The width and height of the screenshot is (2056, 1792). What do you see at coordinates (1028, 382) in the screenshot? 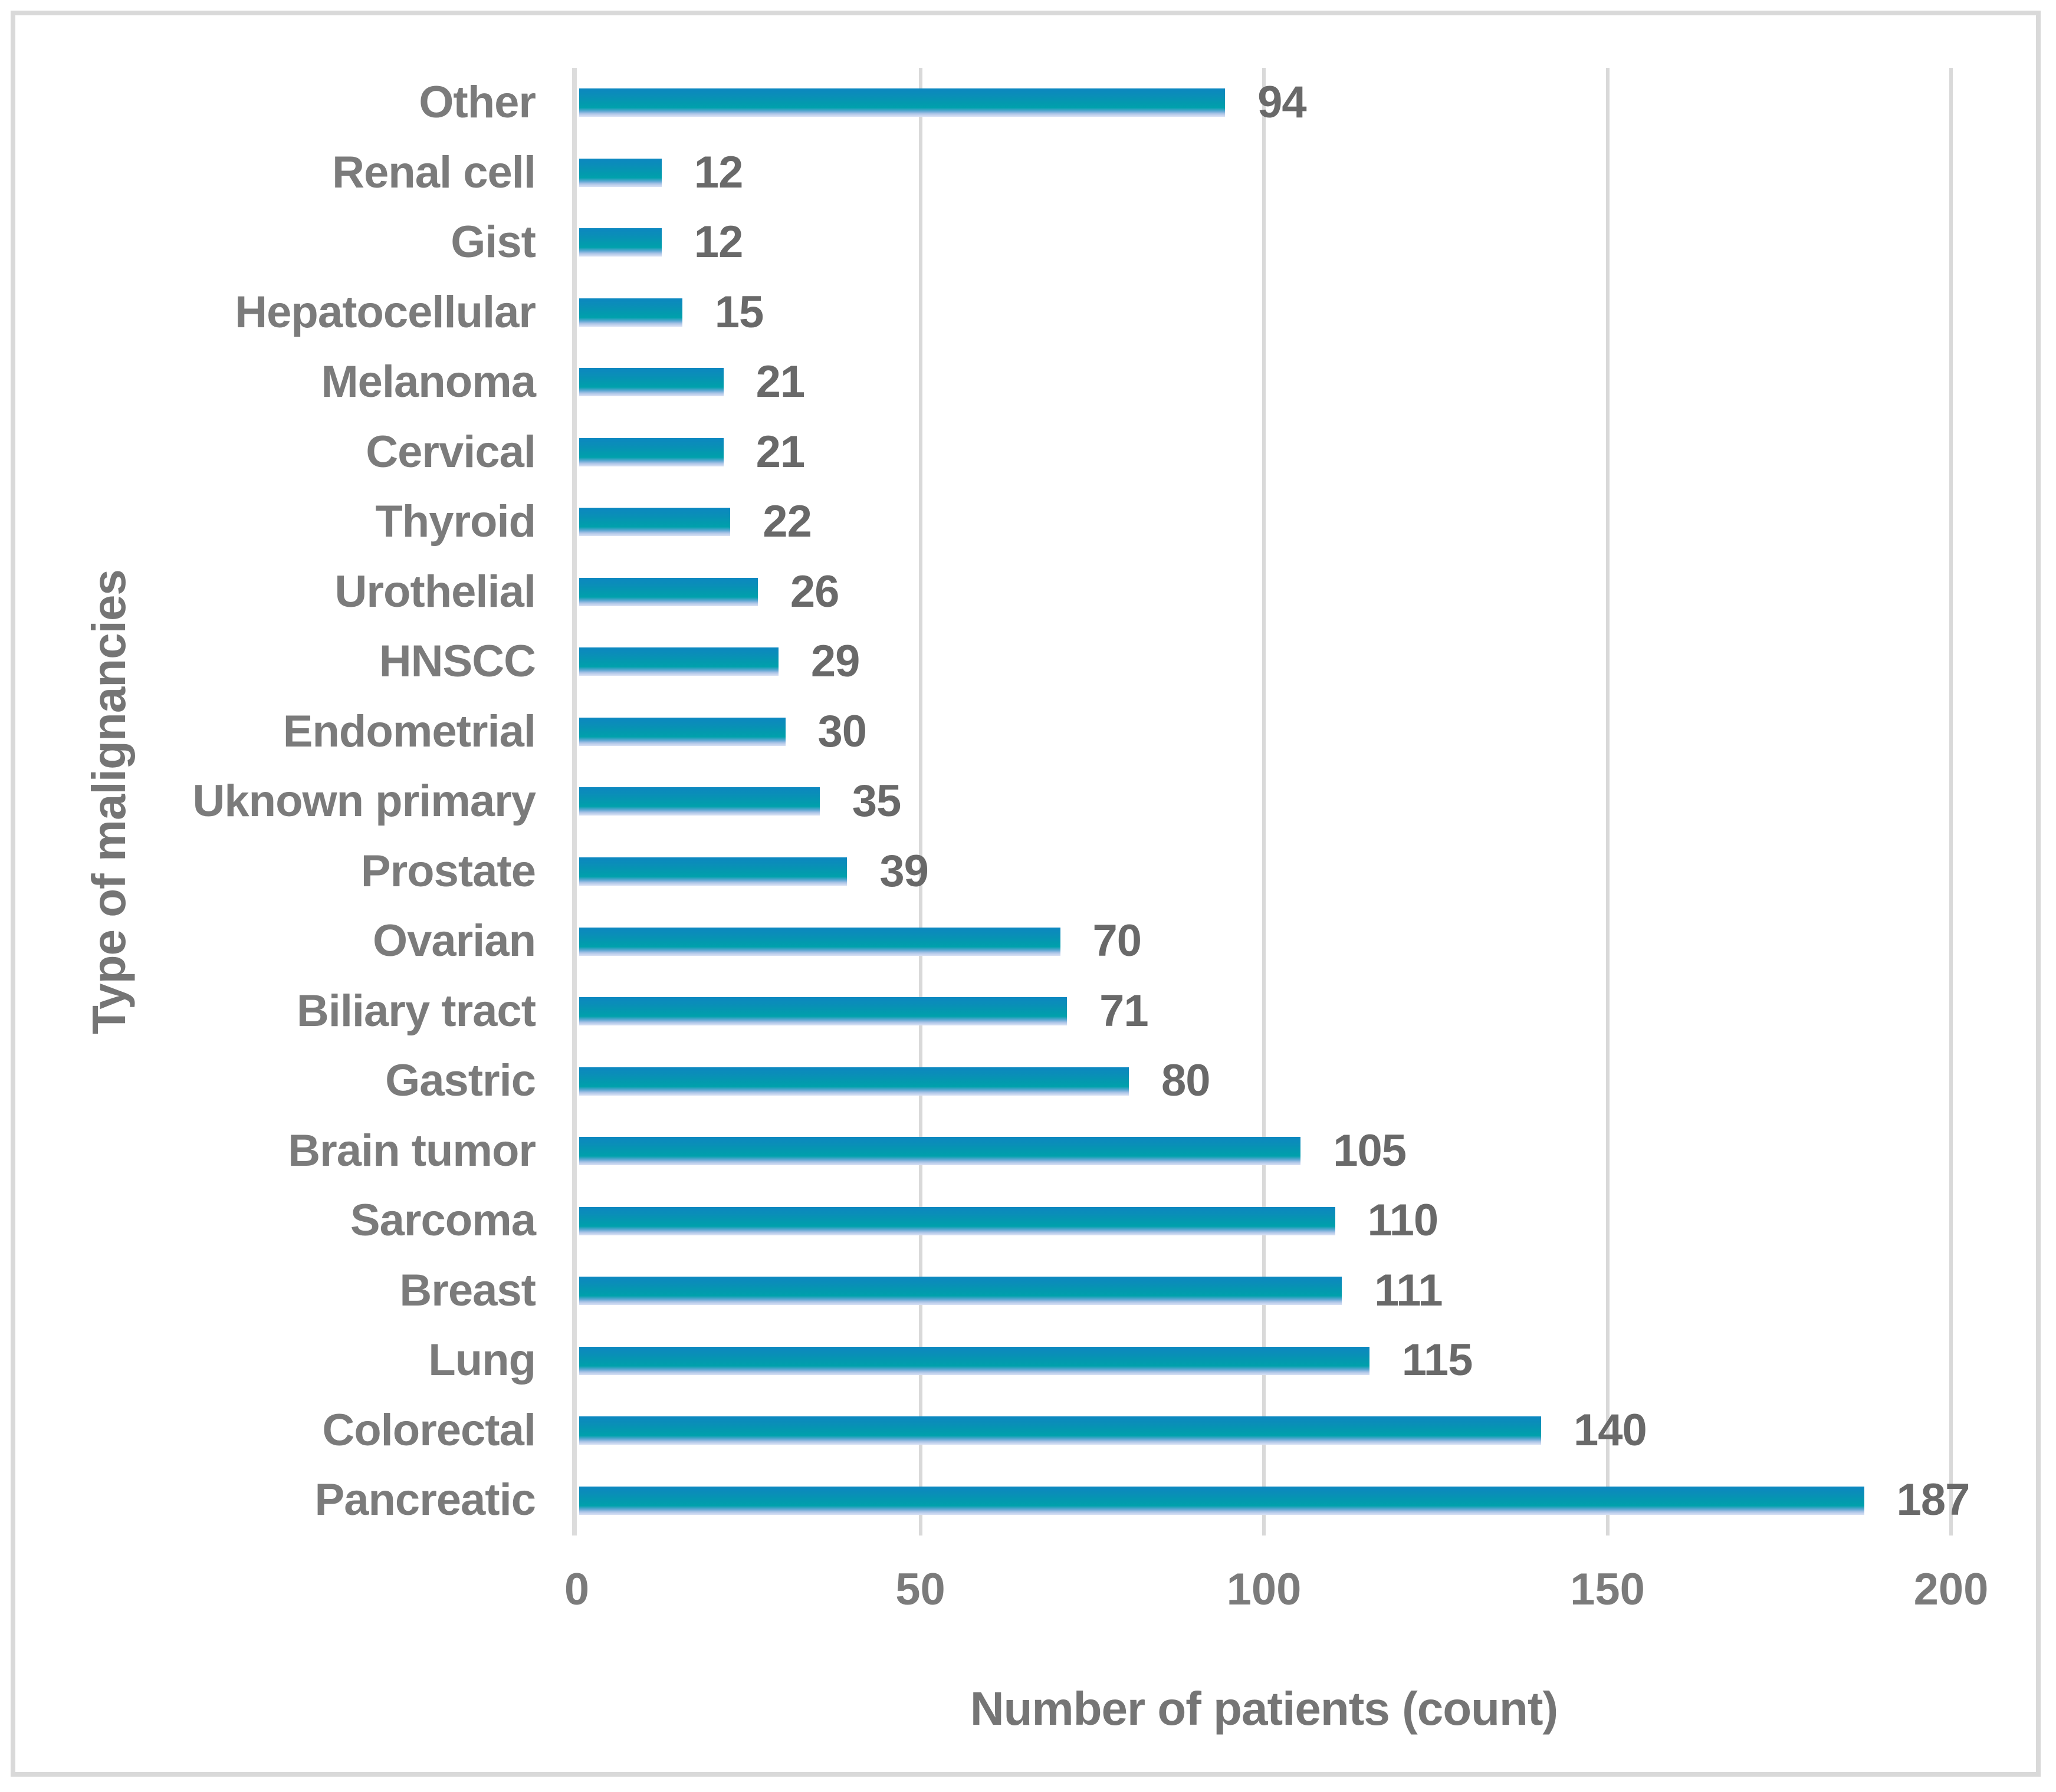
I see `table-row: Melanoma 21` at bounding box center [1028, 382].